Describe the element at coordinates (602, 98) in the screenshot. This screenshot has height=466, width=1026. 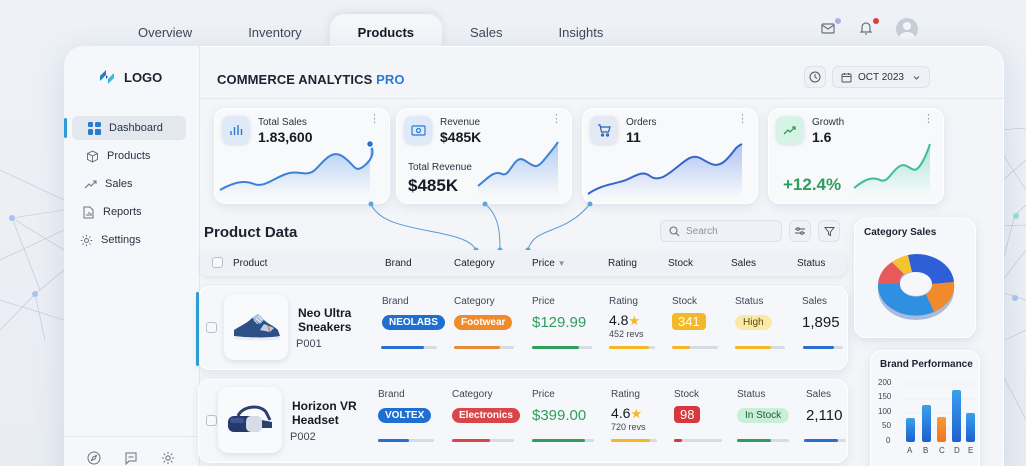
I see `header-divider` at that location.